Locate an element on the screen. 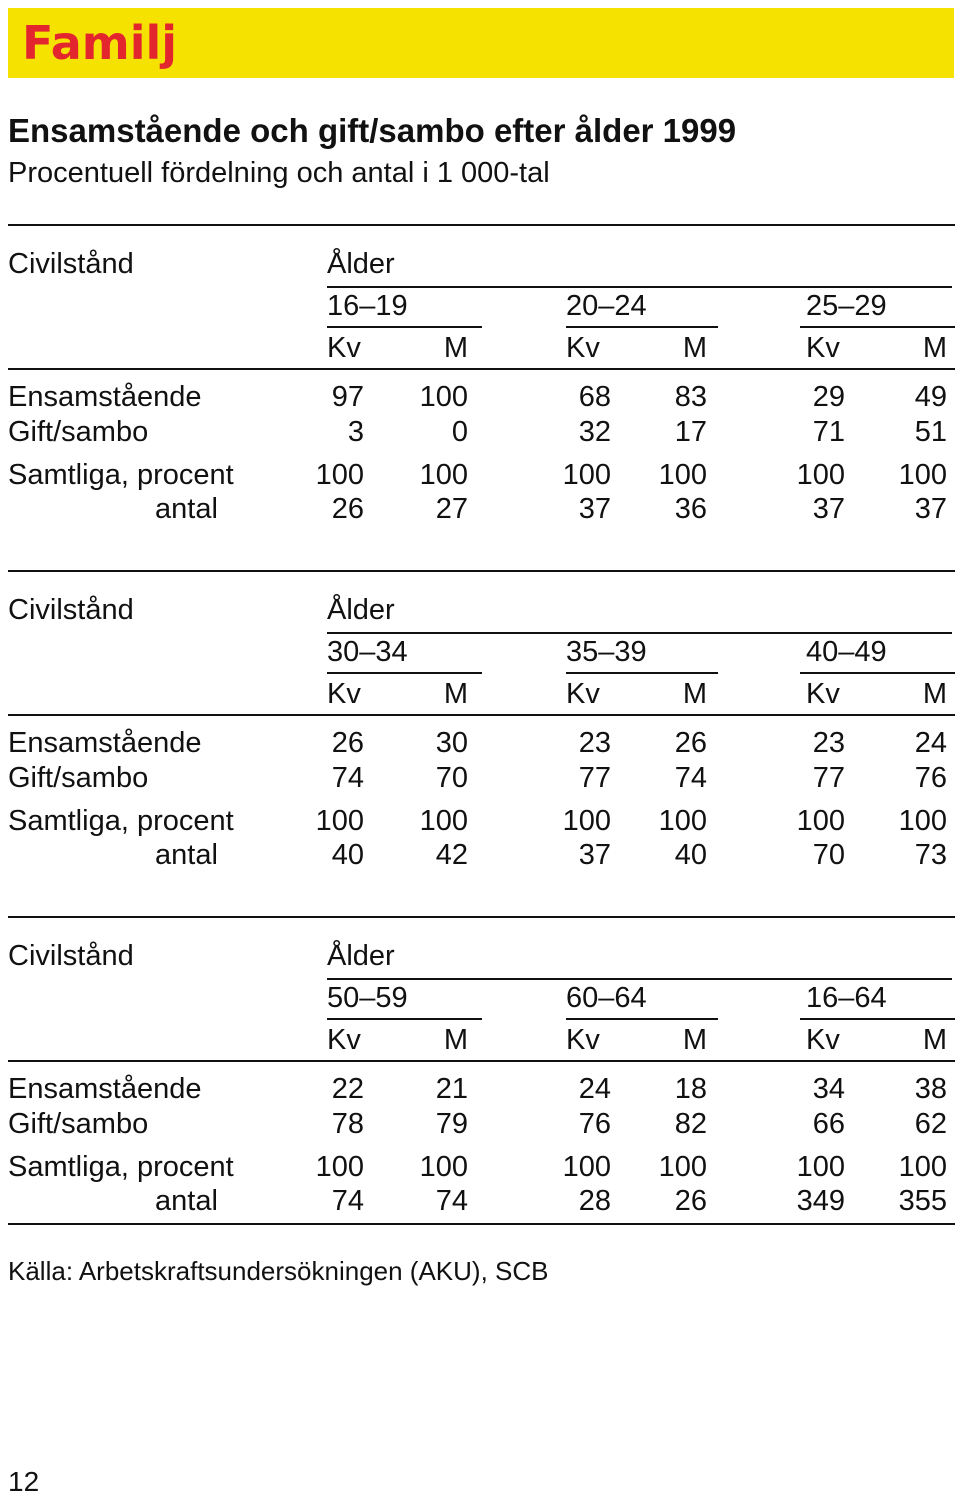 The width and height of the screenshot is (960, 1500). table-cell-value: 82 is located at coordinates (690, 1124).